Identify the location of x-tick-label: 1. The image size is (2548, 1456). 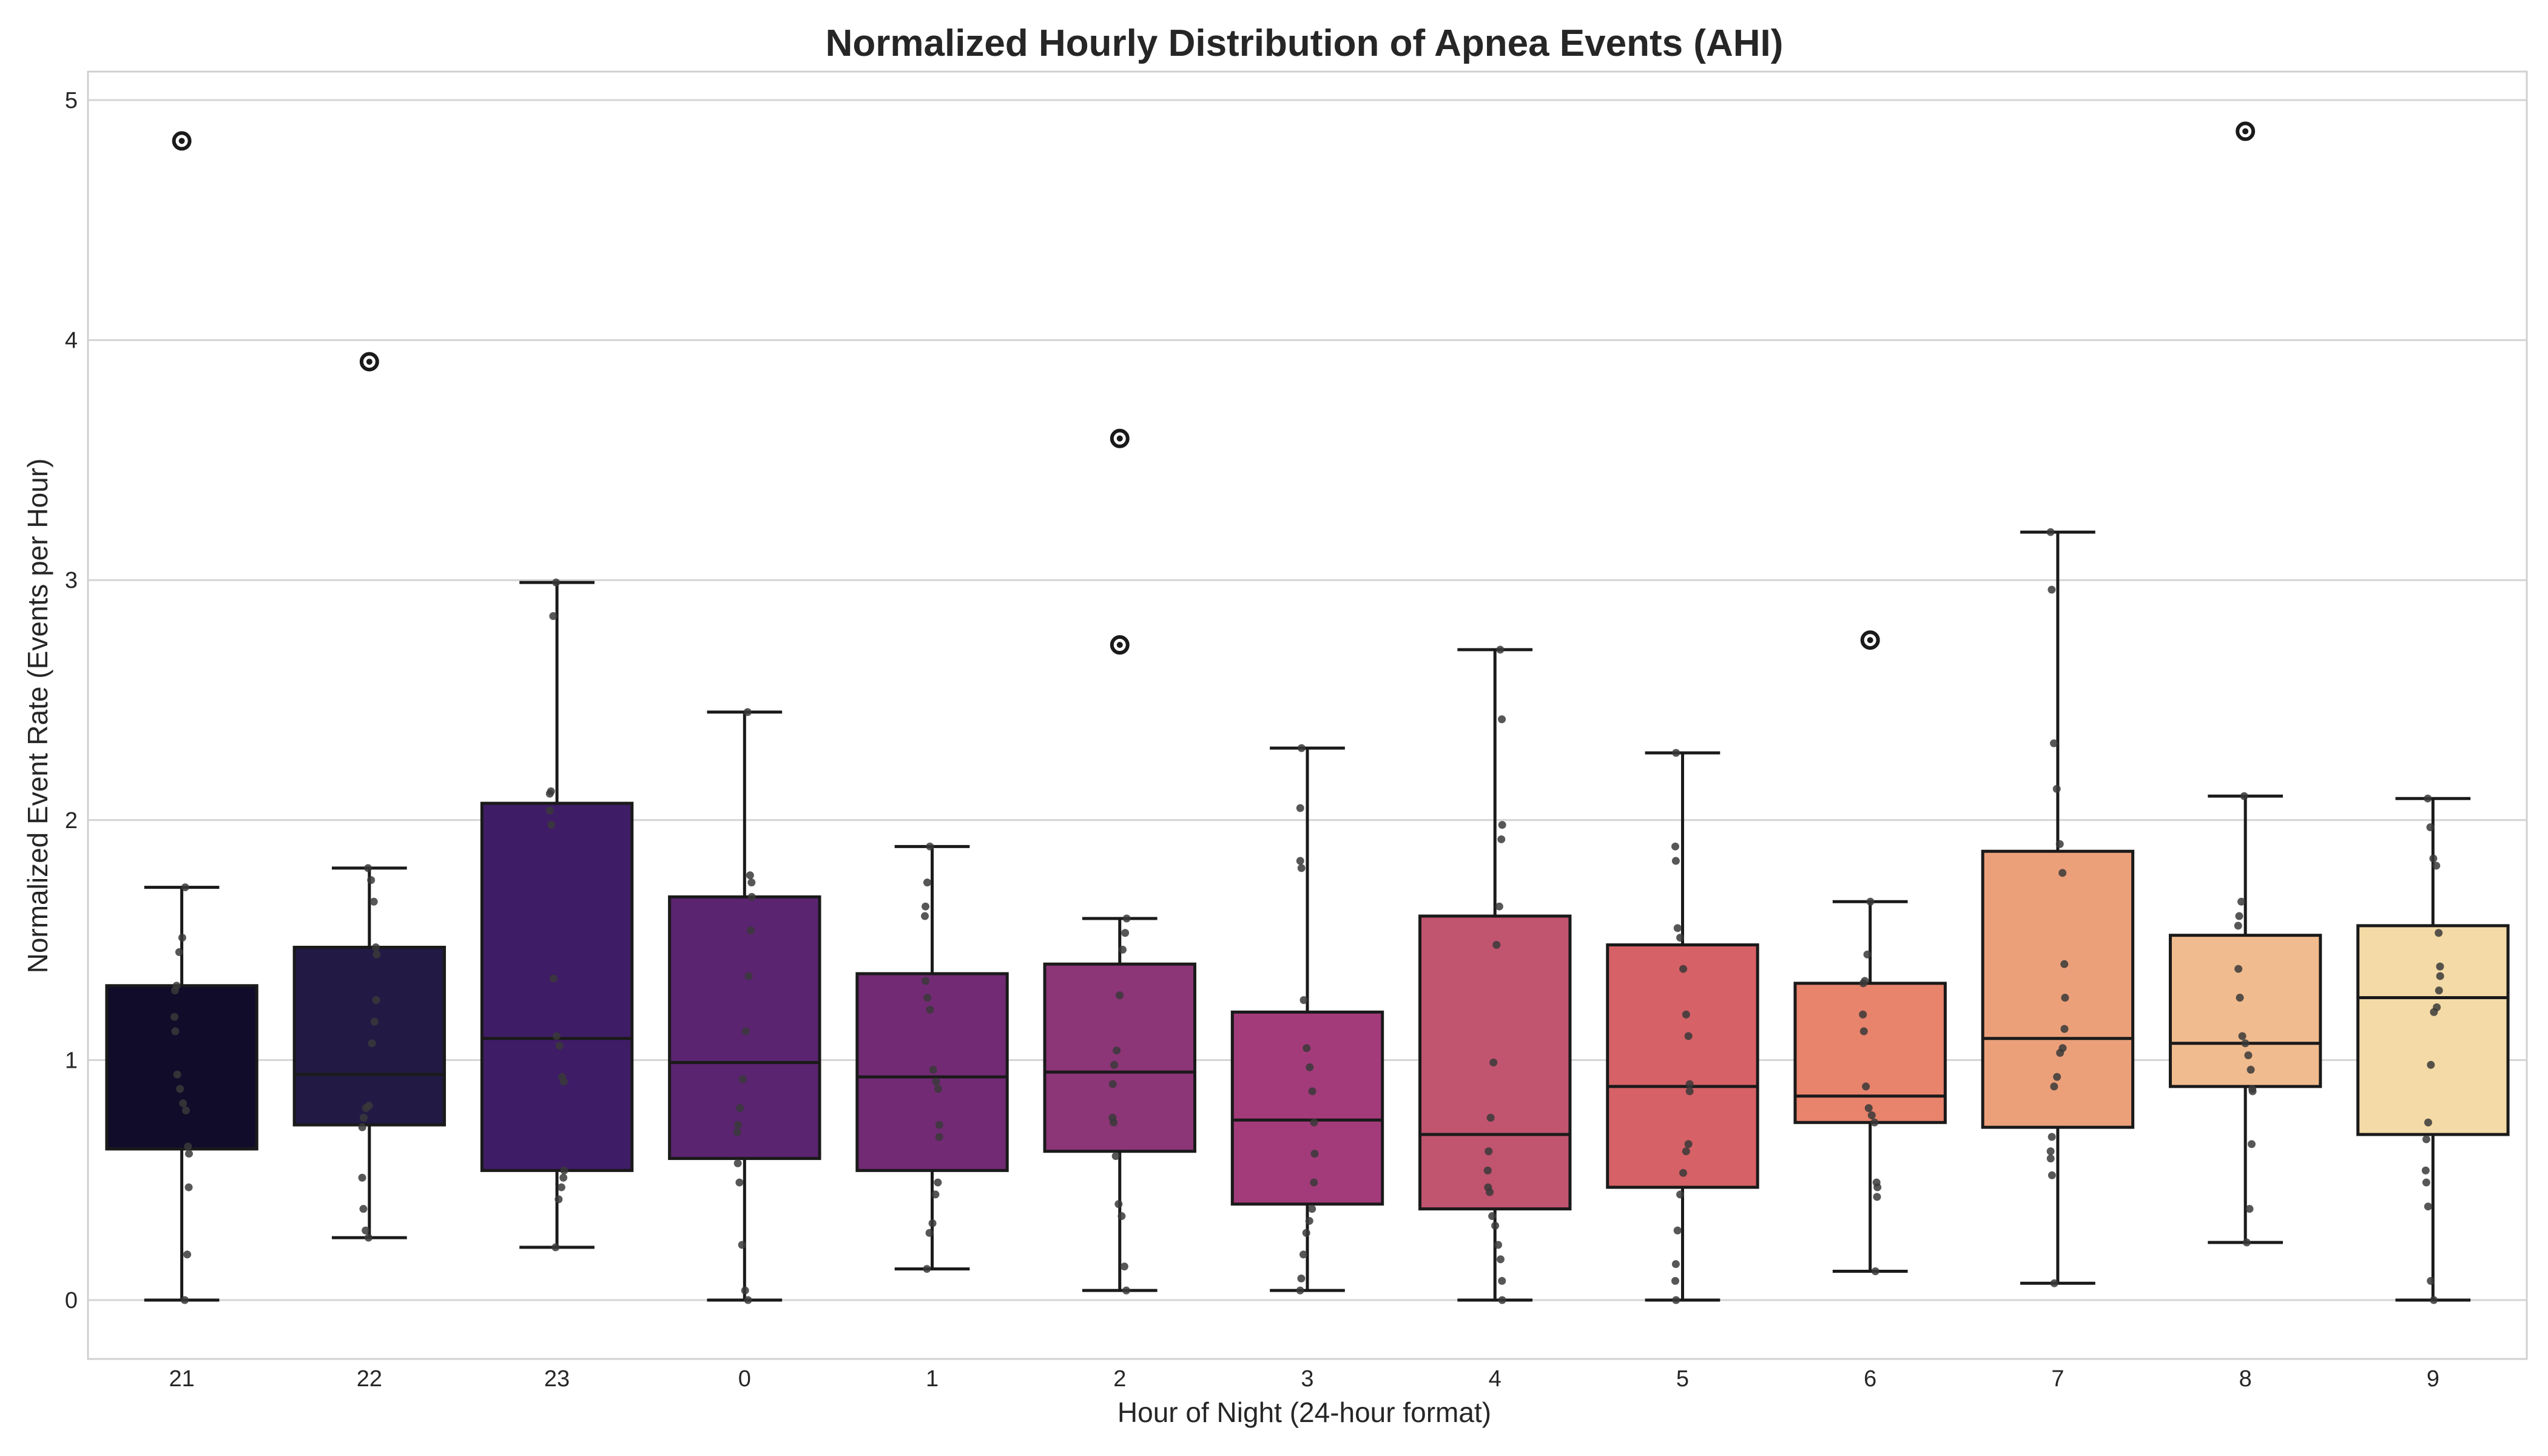
(932, 1379).